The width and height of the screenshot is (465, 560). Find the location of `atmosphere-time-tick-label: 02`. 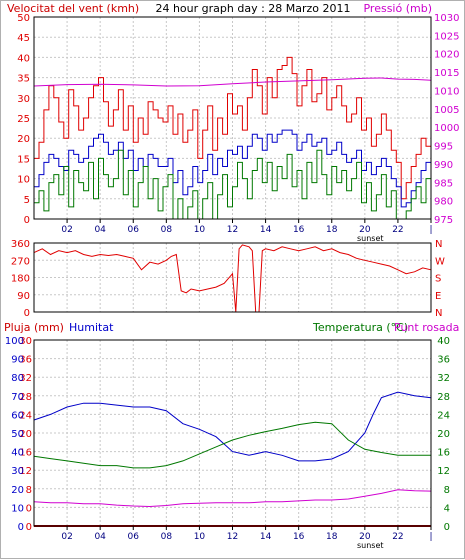

atmosphere-time-tick-label: 02 is located at coordinates (66, 537).